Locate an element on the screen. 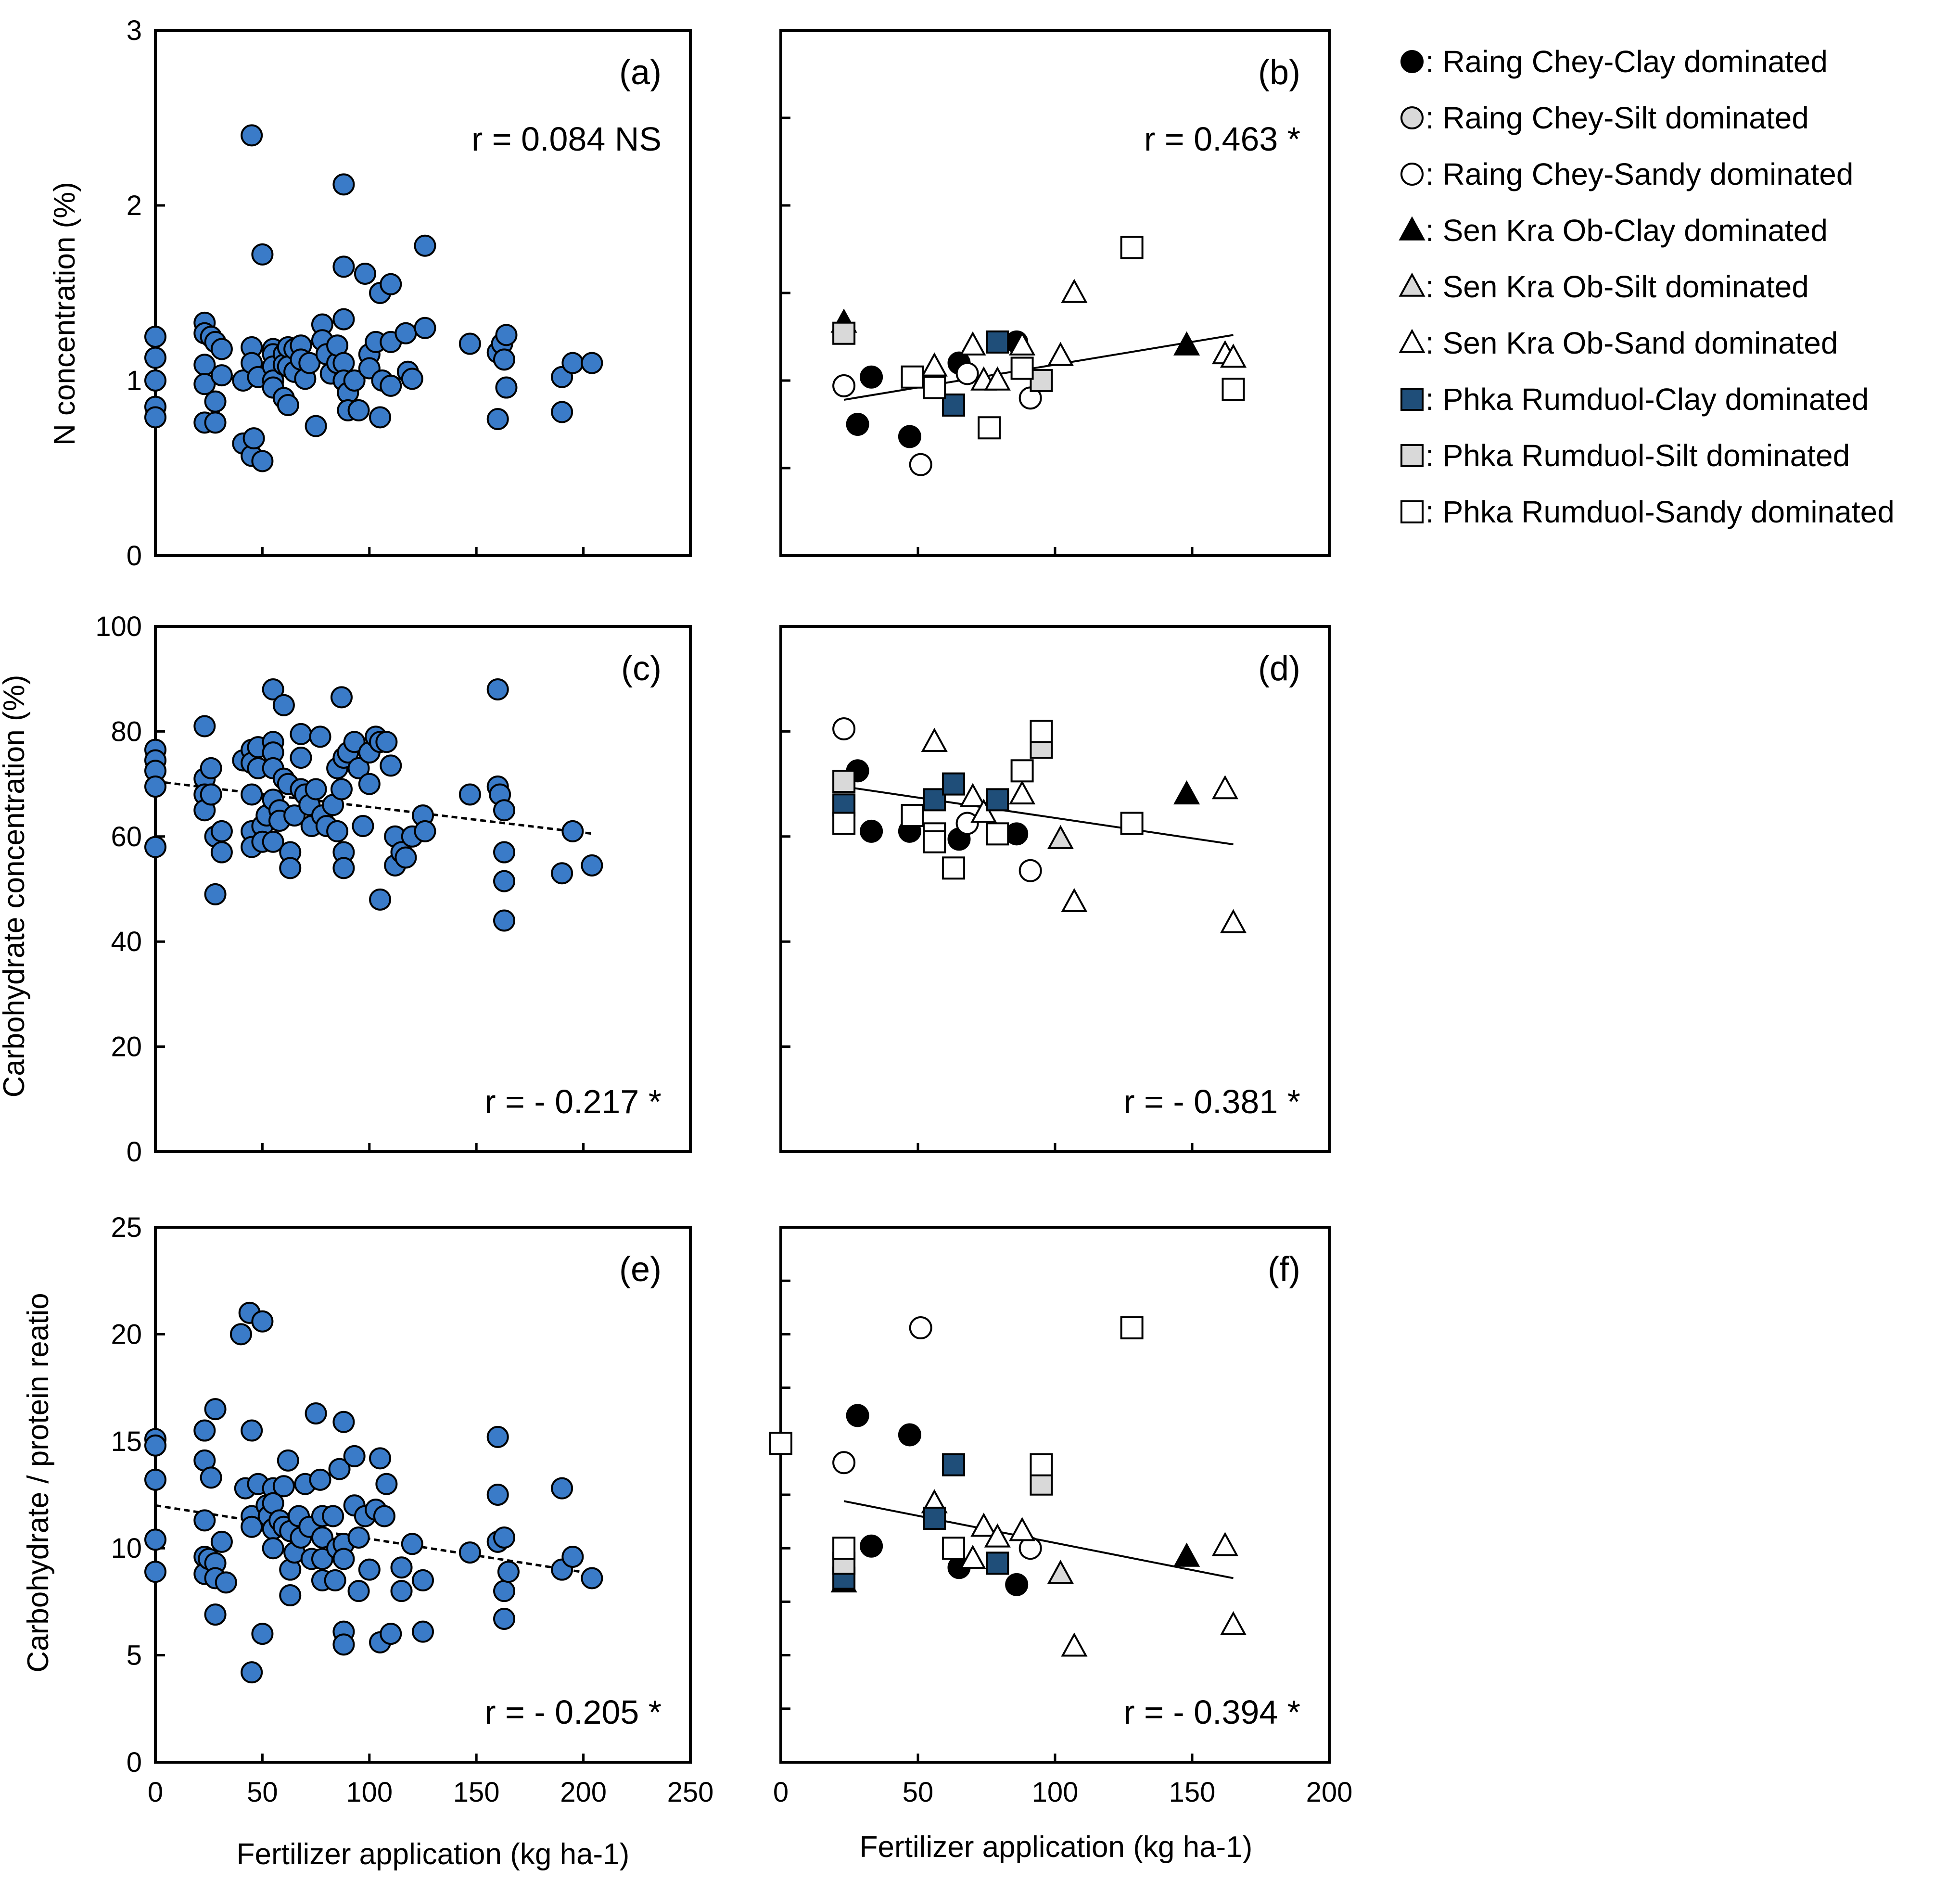 The image size is (1960, 1882). trend-line-b is located at coordinates (1038, 367).